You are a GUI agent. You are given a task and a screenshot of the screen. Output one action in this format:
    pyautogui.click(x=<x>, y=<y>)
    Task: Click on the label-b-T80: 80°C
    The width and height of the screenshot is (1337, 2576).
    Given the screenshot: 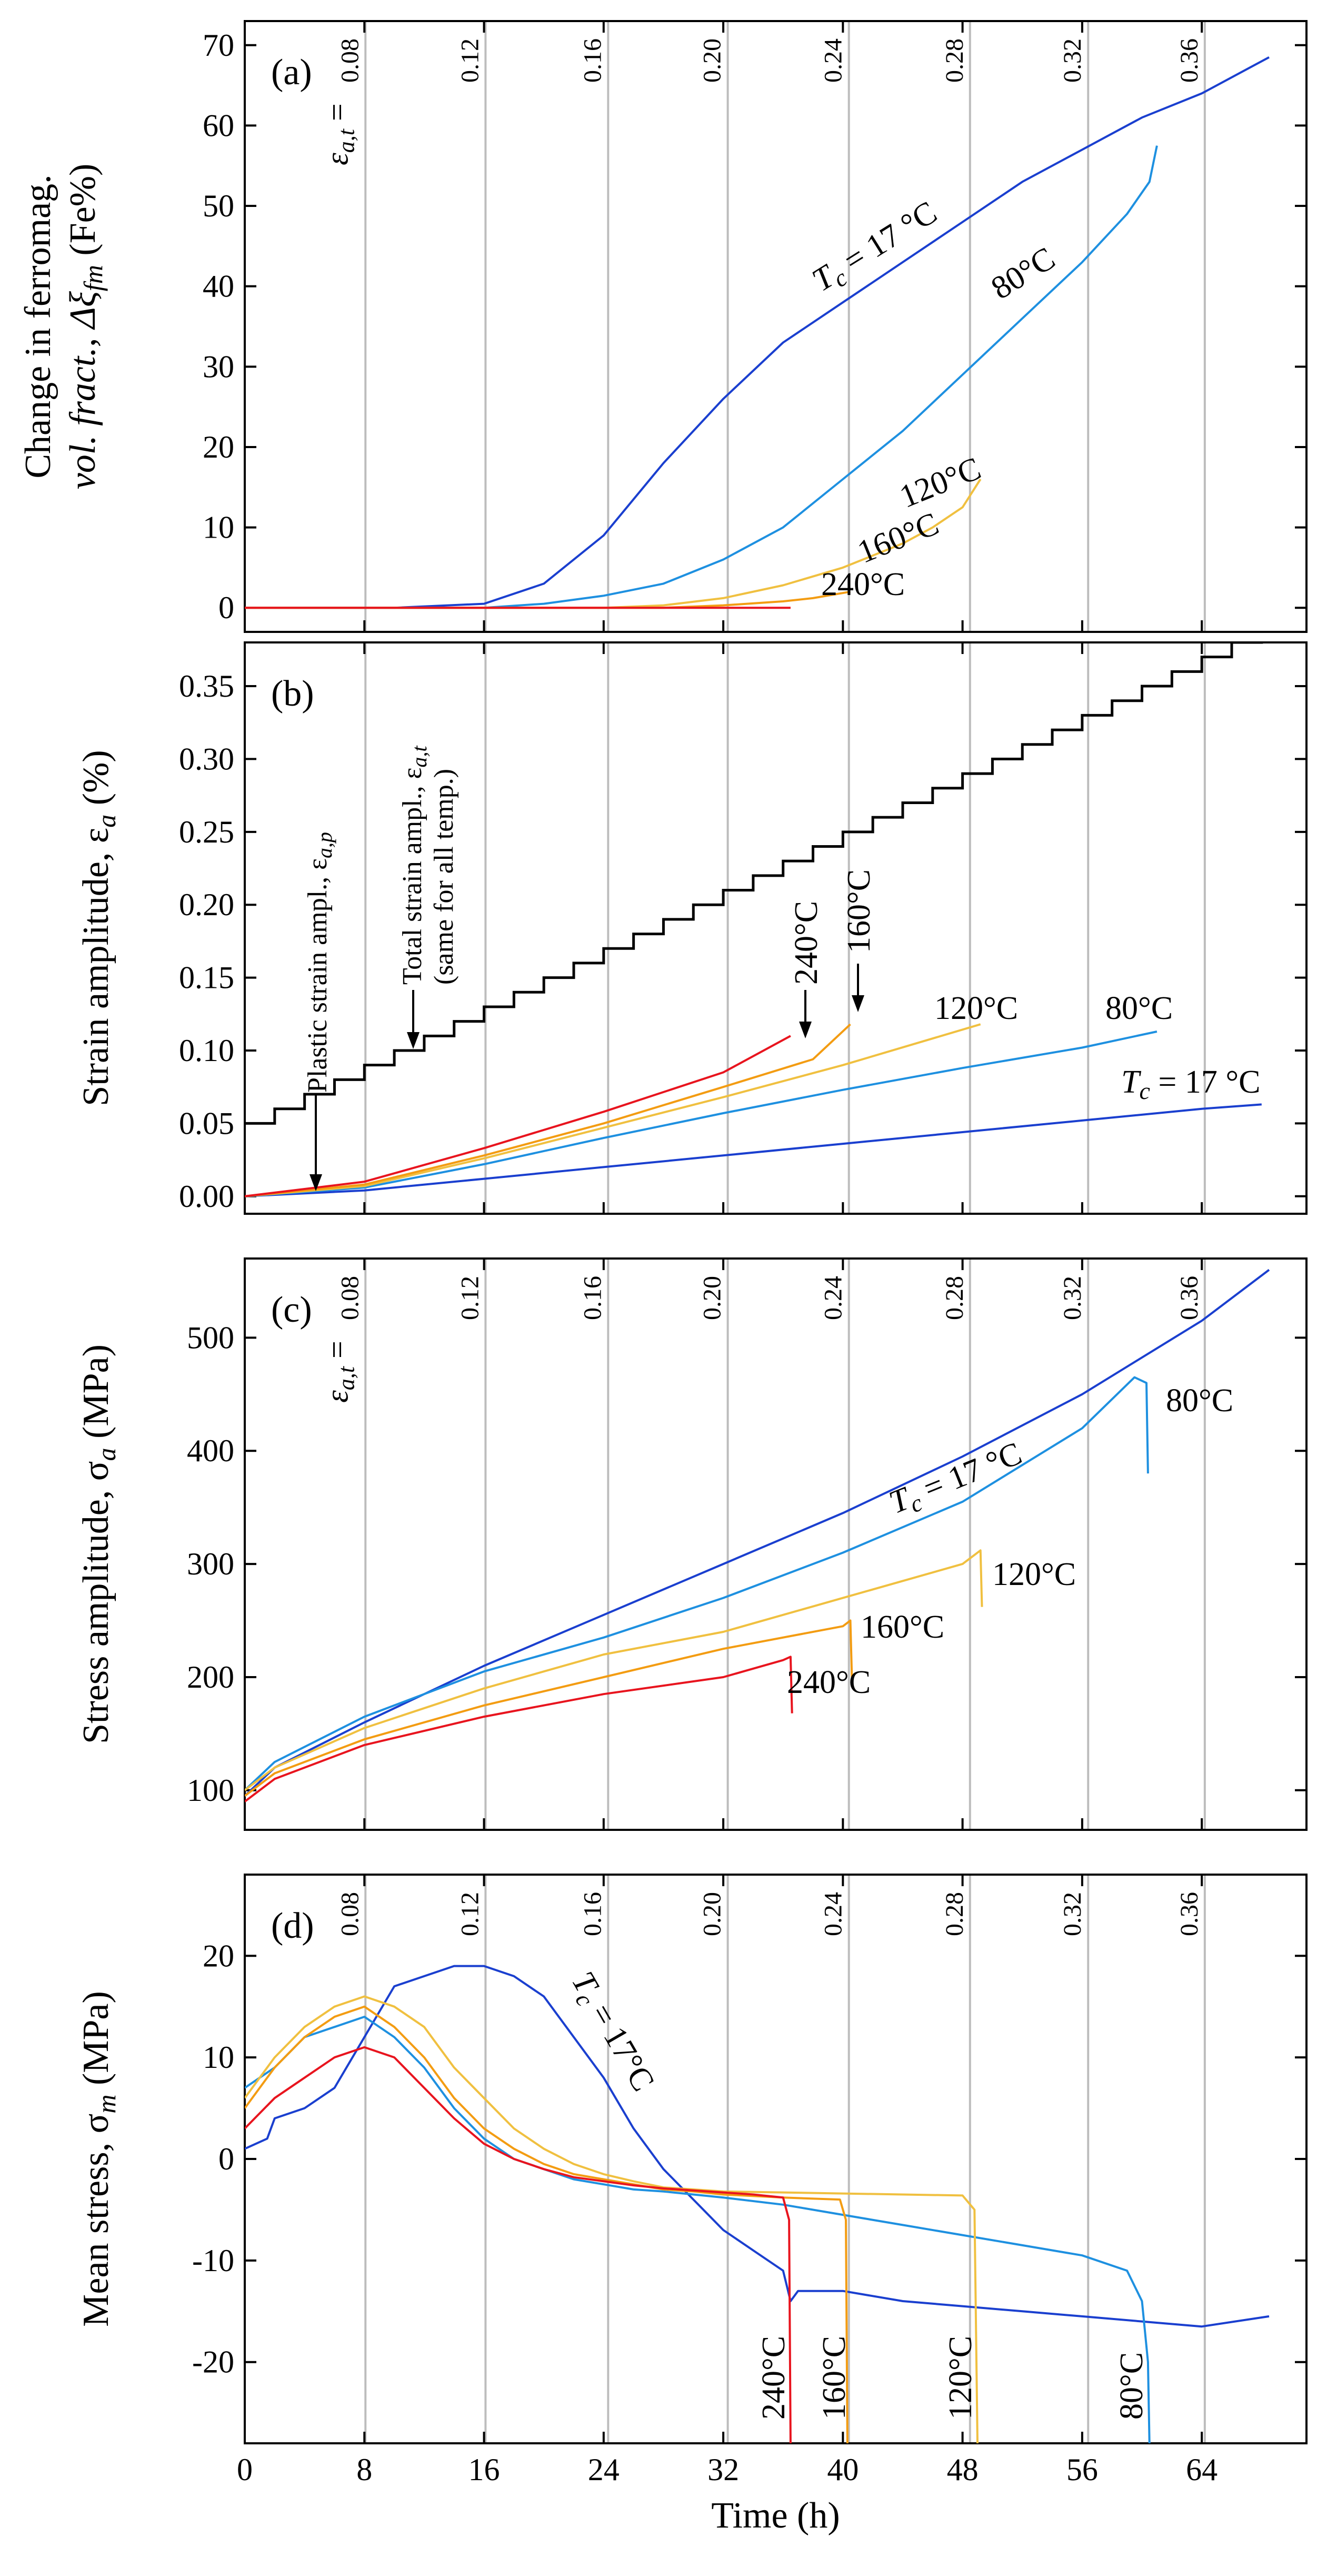 What is the action you would take?
    pyautogui.click(x=1139, y=1008)
    